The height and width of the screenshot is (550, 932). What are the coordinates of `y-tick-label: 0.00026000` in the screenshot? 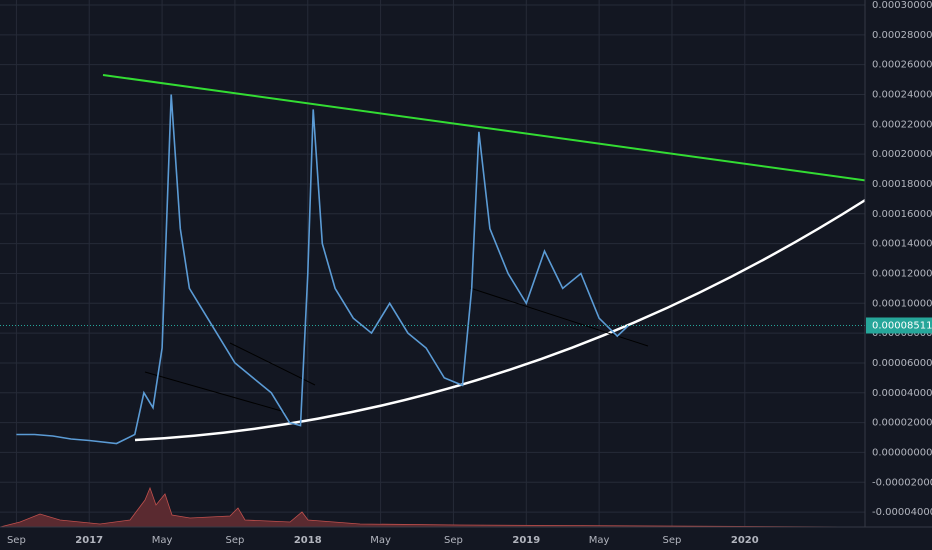 It's located at (902, 65).